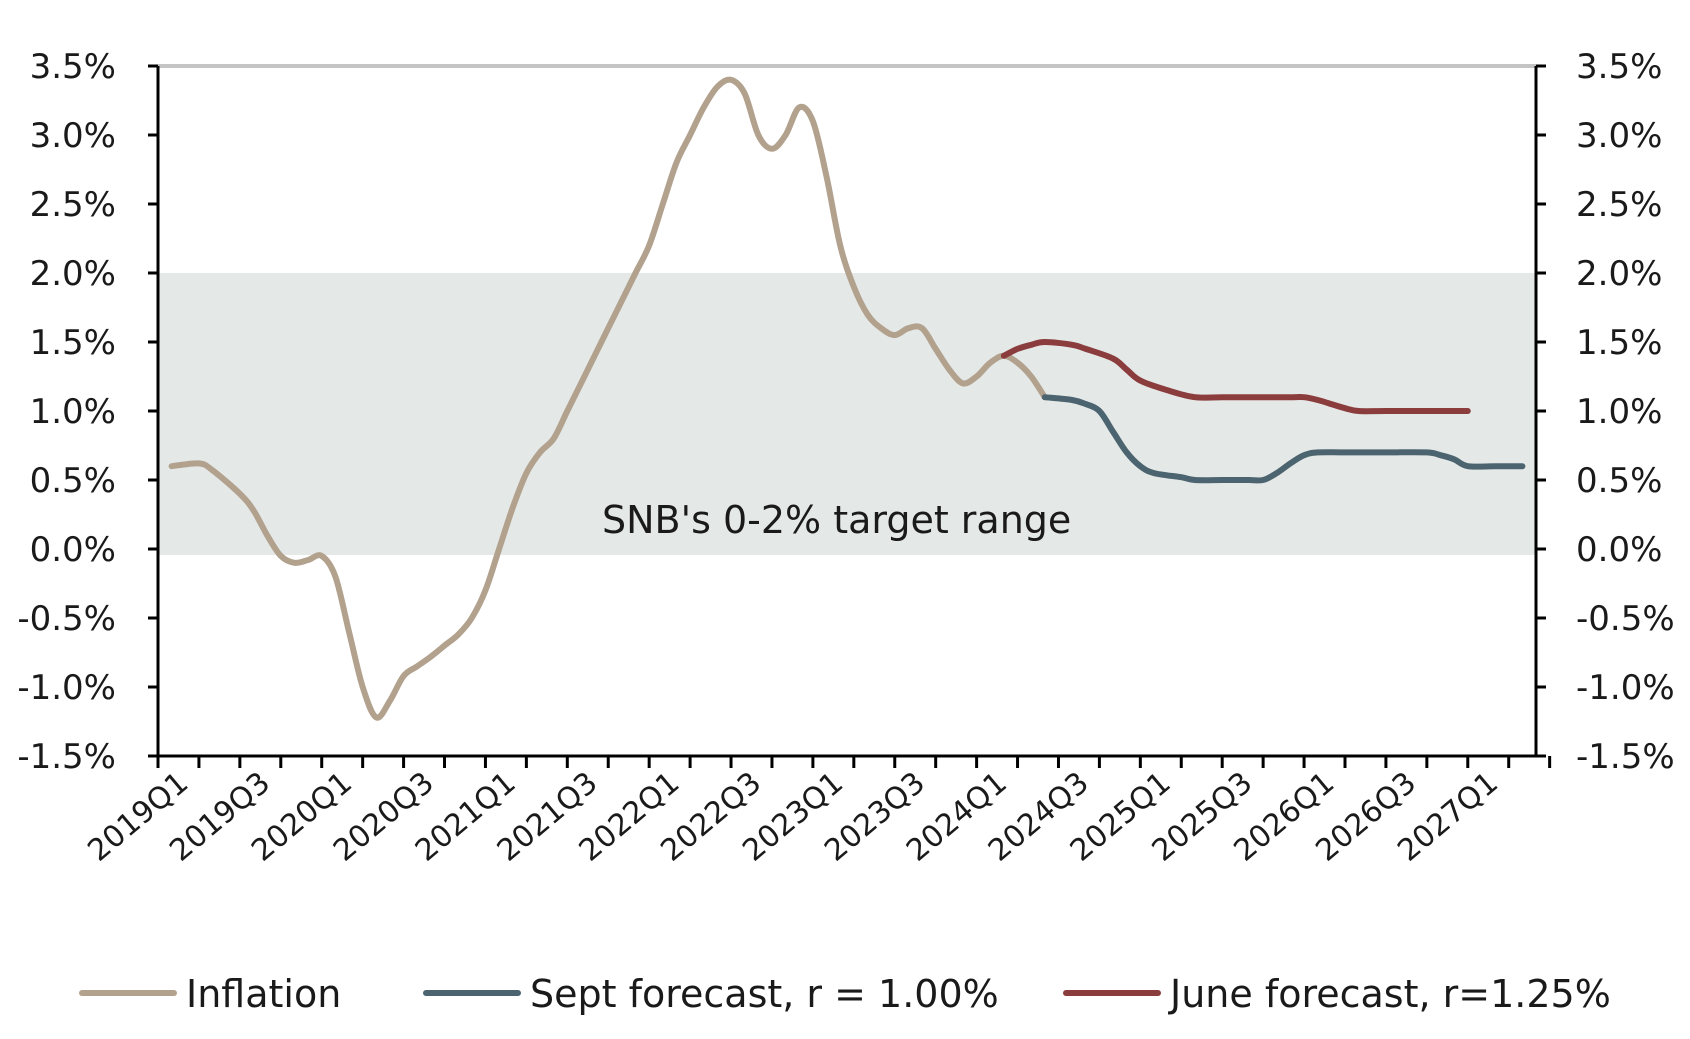 Image resolution: width=1690 pixels, height=1039 pixels. Describe the element at coordinates (1619, 550) in the screenshot. I see `y-tick-label-right: 0.0%` at that location.